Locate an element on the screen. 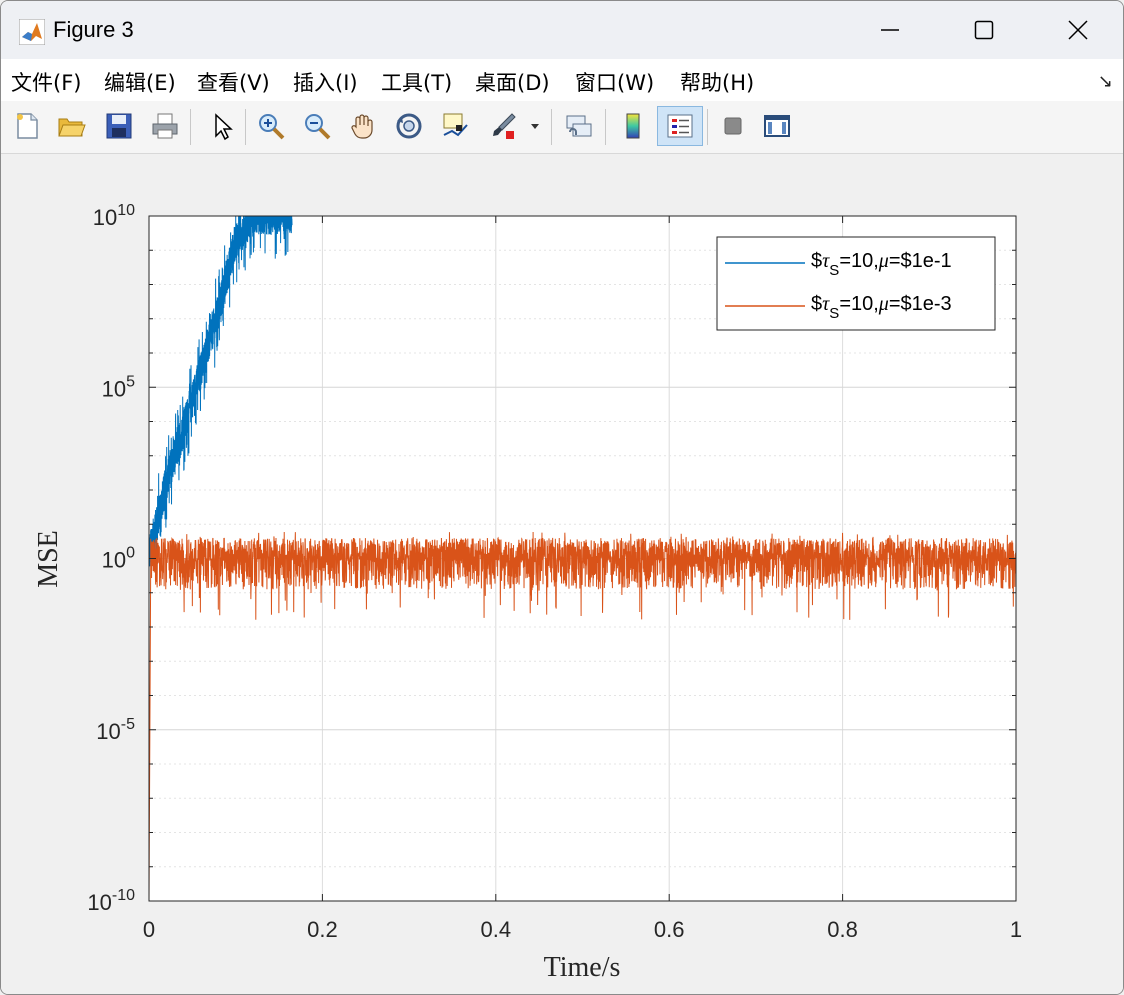 The width and height of the screenshot is (1124, 995). x-tick-label: 0.2 is located at coordinates (322, 929).